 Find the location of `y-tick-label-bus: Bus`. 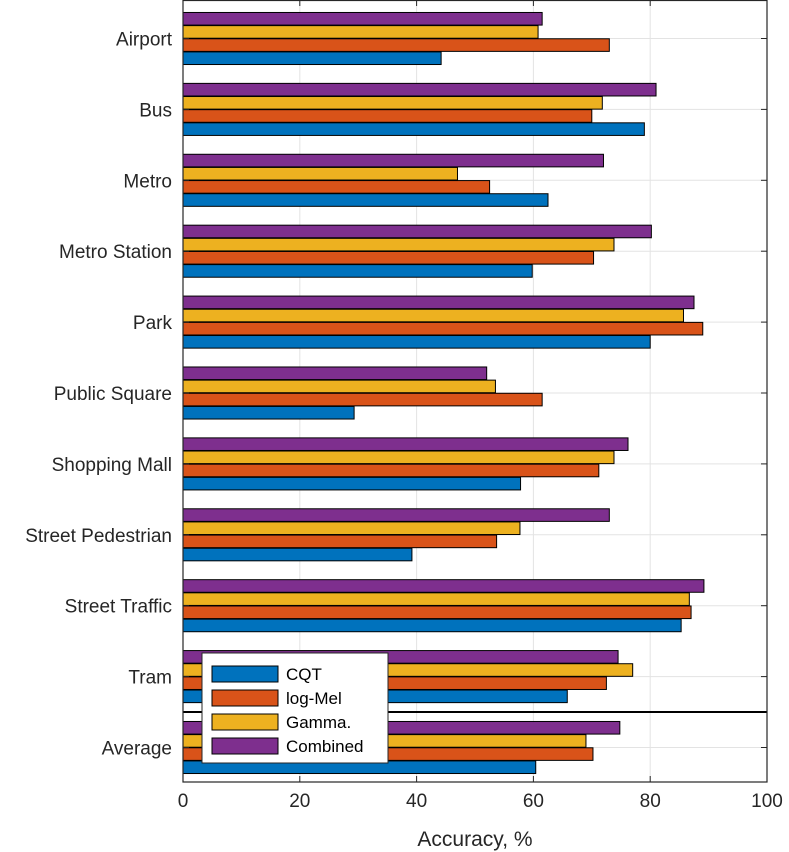

y-tick-label-bus: Bus is located at coordinates (155, 110).